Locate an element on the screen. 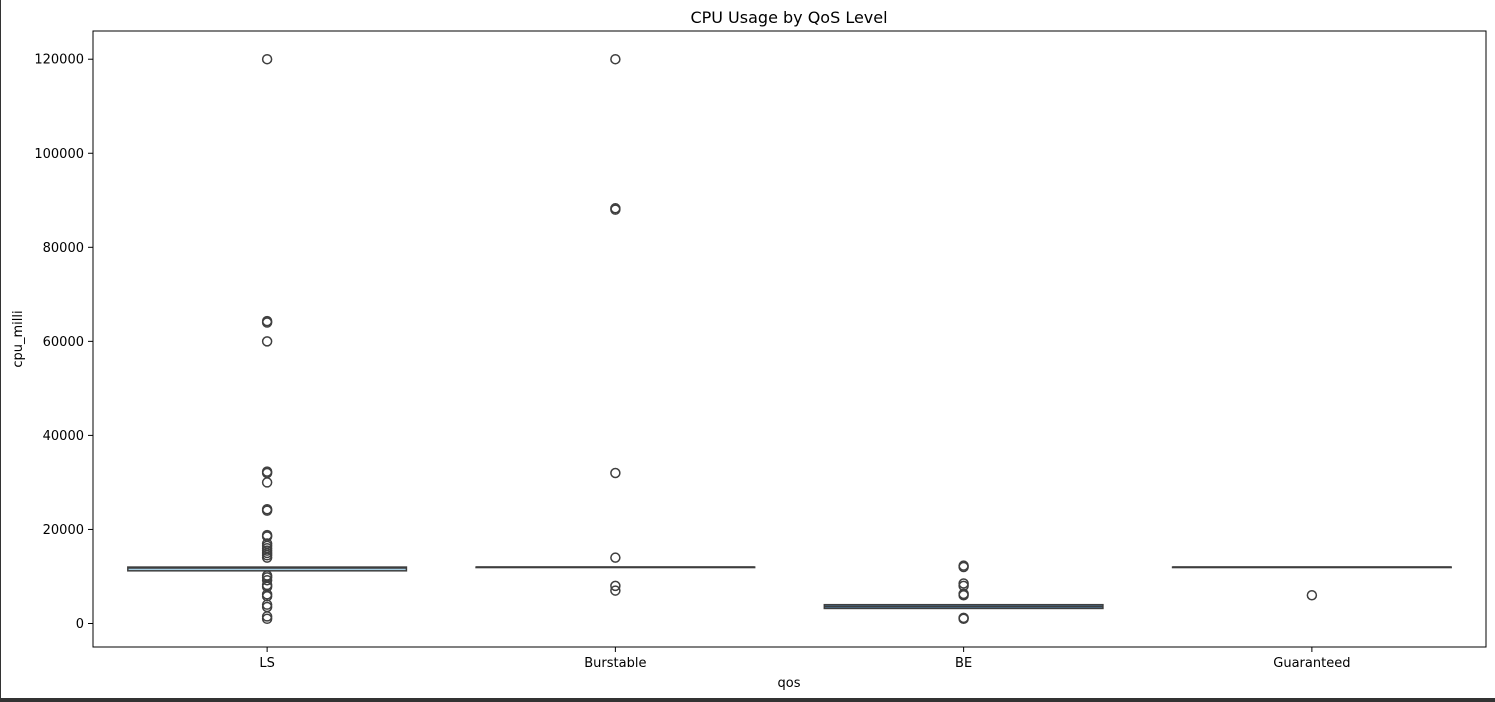 The height and width of the screenshot is (702, 1495). y-tick-label: 120000 is located at coordinates (59, 60).